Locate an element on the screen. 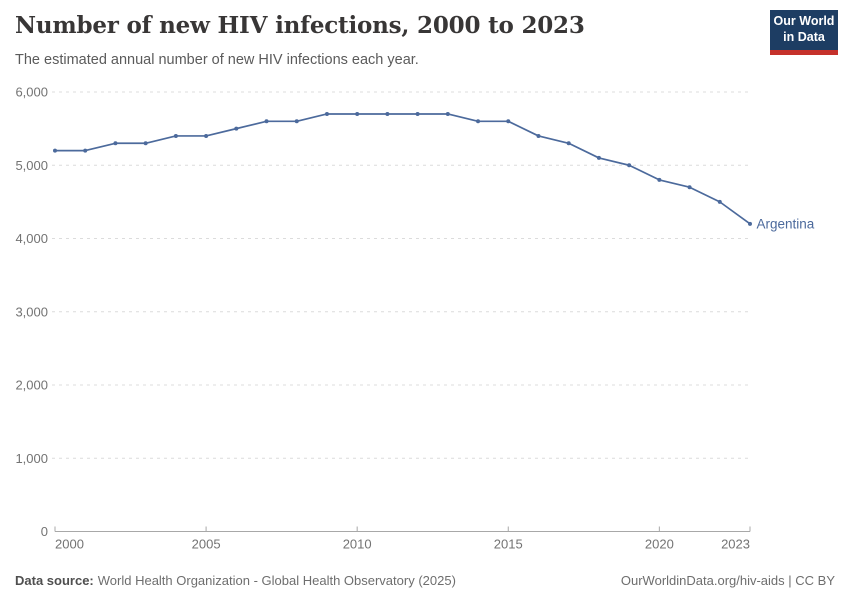 This screenshot has height=600, width=850. x-tick-label: 2015 is located at coordinates (508, 544).